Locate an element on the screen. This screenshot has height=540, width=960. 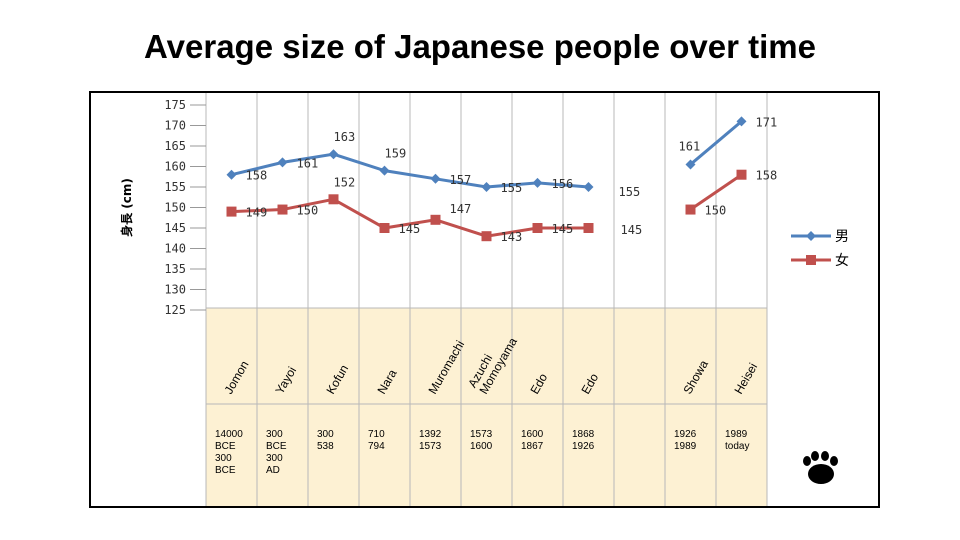
data-label: 163 is located at coordinates (345, 137).